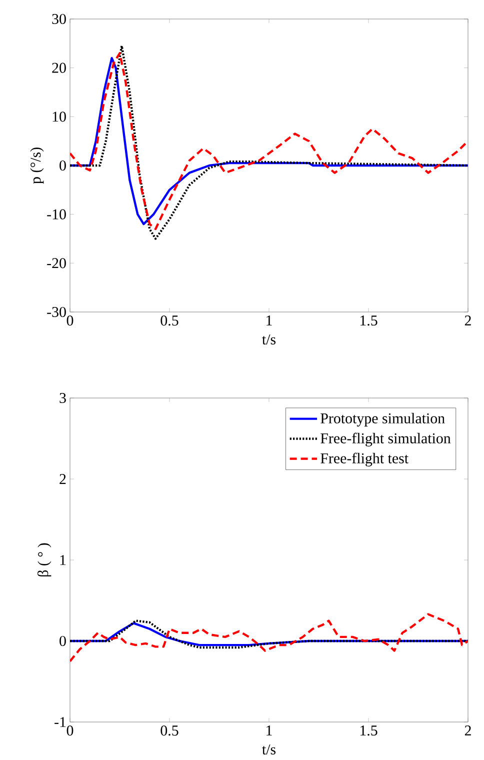 The width and height of the screenshot is (484, 760). What do you see at coordinates (44, 559) in the screenshot?
I see `y-axis-title: β ( ° )` at bounding box center [44, 559].